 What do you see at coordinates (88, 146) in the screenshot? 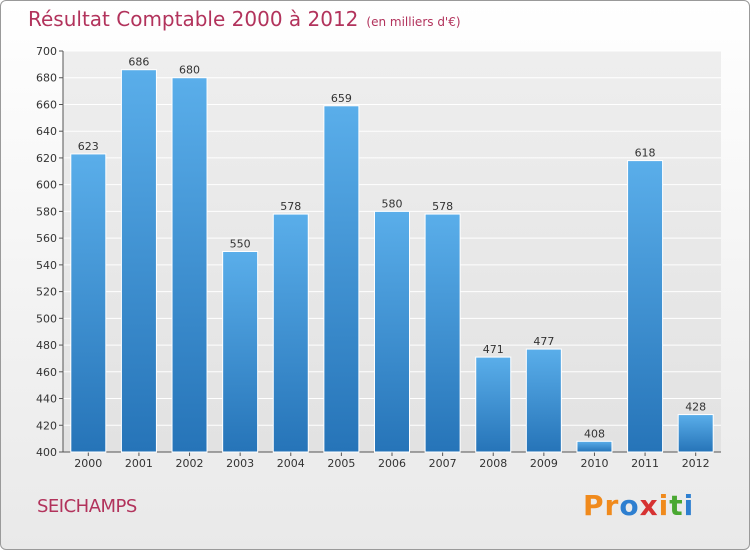
I see `data-label: 623` at bounding box center [88, 146].